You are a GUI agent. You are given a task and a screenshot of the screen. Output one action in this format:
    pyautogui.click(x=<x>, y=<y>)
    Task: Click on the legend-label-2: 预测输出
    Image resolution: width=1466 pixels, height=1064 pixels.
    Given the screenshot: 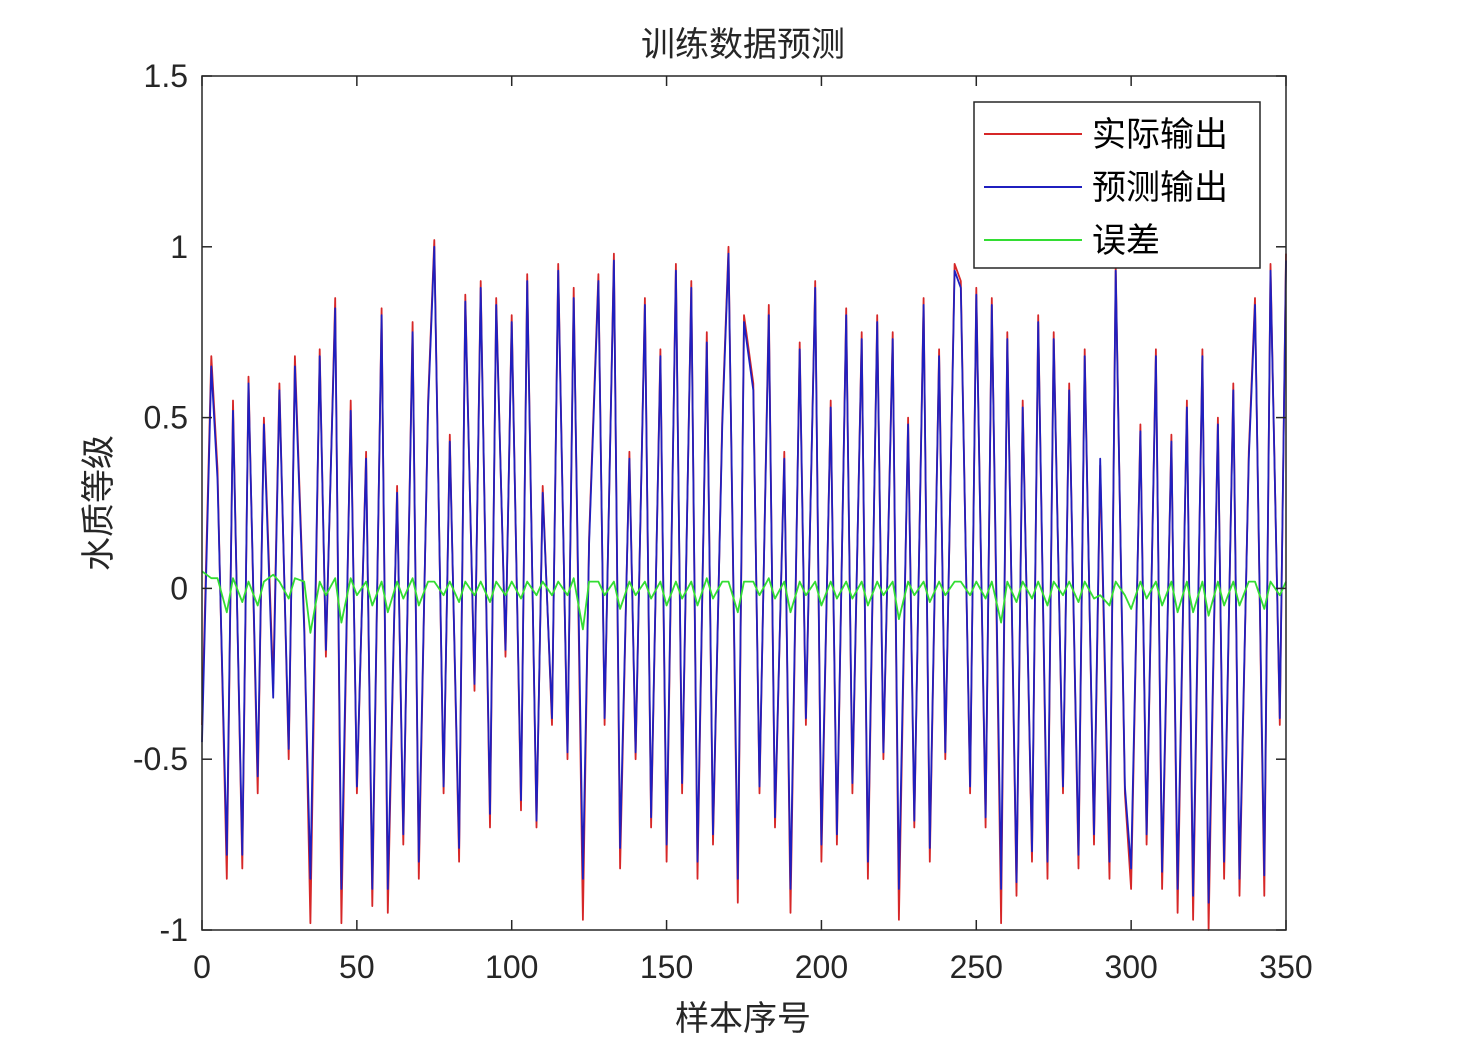 What is the action you would take?
    pyautogui.click(x=1160, y=188)
    